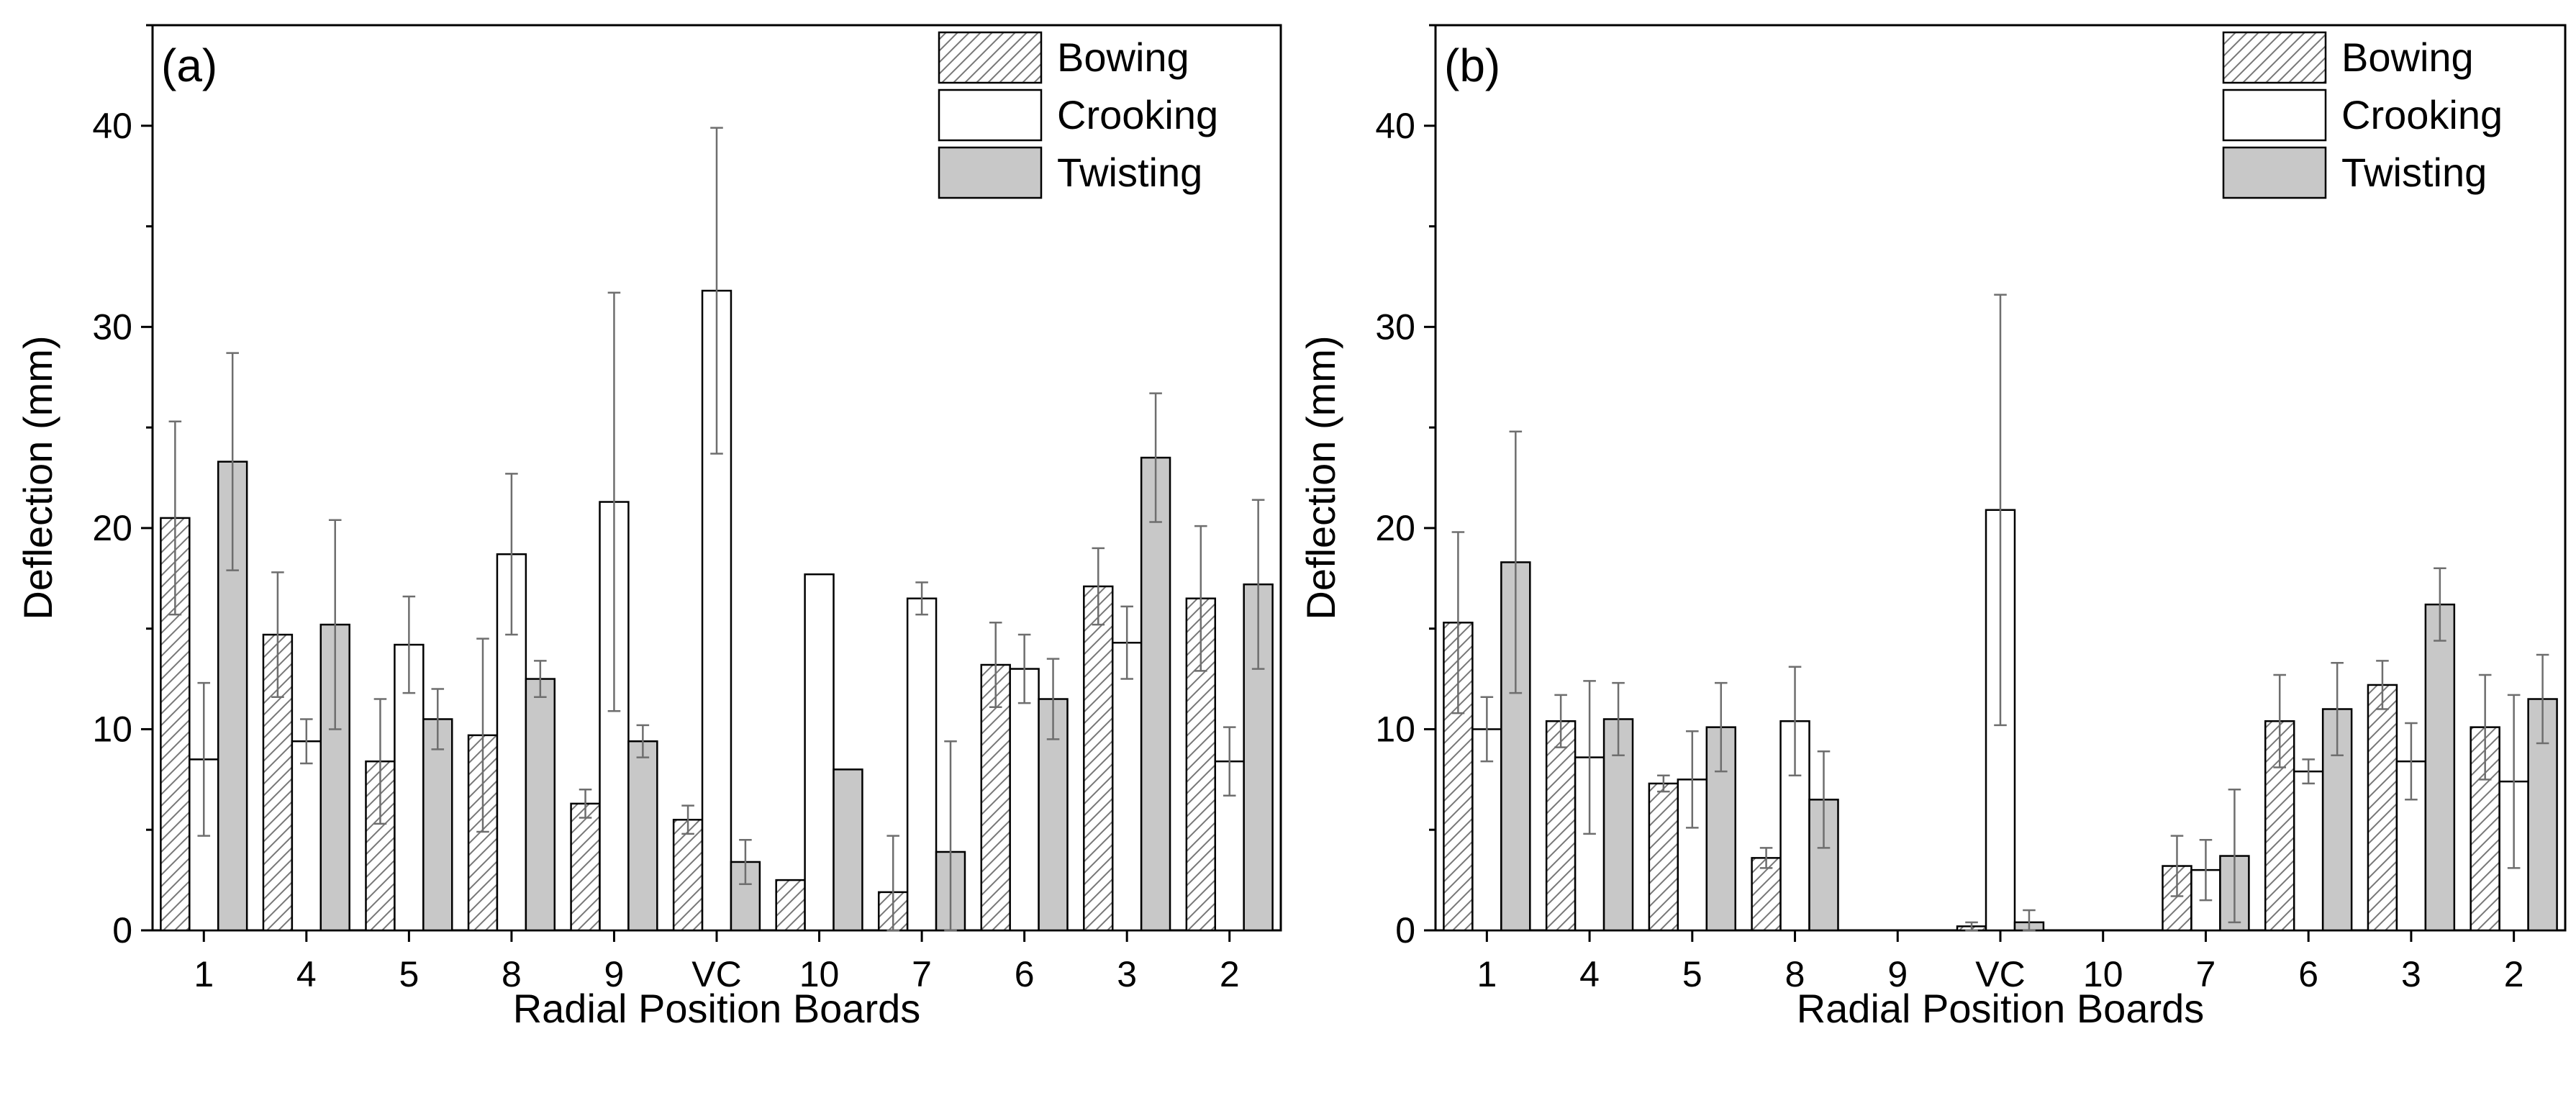 This screenshot has width=2576, height=1098. I want to click on legend-swatch-bowing, so click(990, 57).